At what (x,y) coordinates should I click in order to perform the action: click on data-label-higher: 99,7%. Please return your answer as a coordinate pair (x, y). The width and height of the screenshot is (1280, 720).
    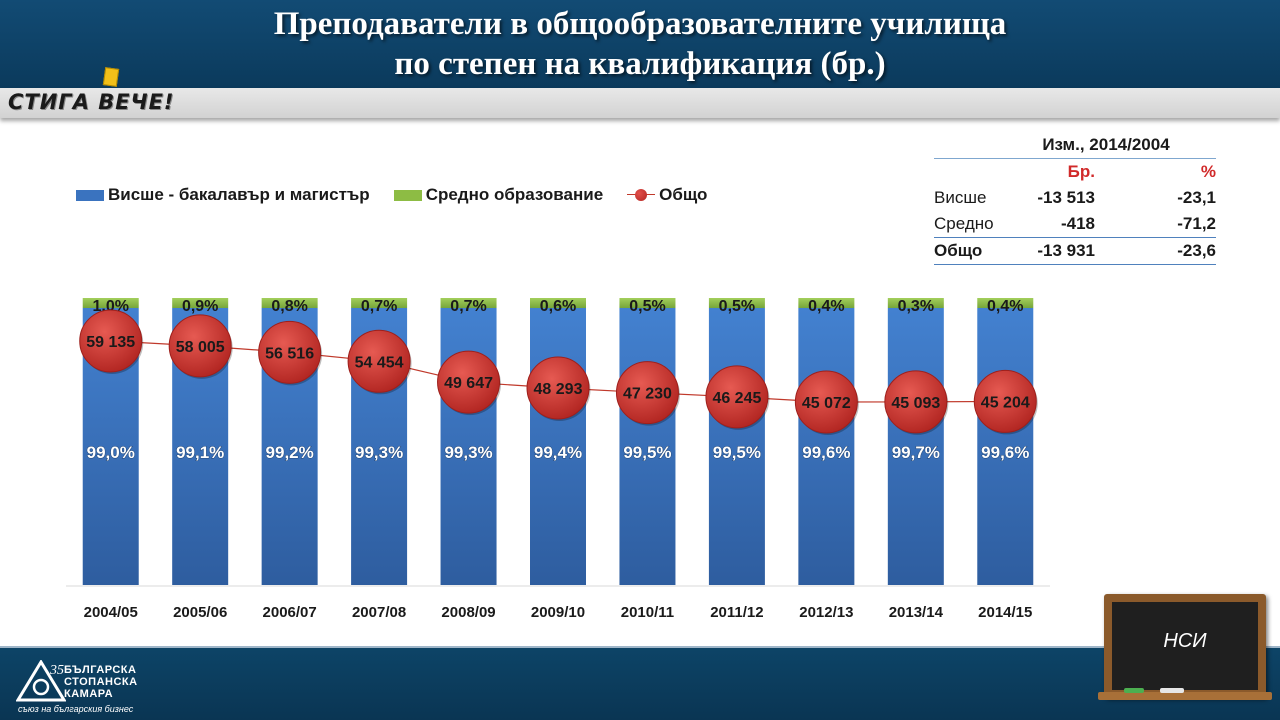
    Looking at the image, I should click on (916, 452).